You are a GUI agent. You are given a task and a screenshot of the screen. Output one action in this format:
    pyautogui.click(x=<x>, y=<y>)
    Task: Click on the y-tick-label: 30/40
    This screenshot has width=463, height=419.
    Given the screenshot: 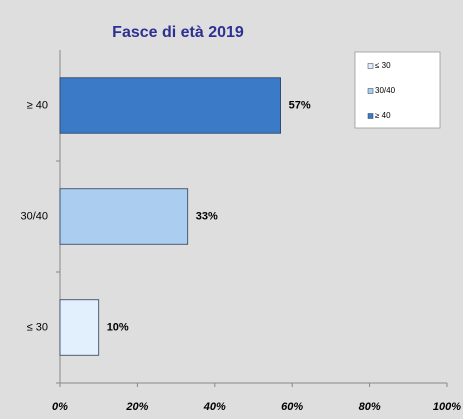 What is the action you would take?
    pyautogui.click(x=34, y=216)
    